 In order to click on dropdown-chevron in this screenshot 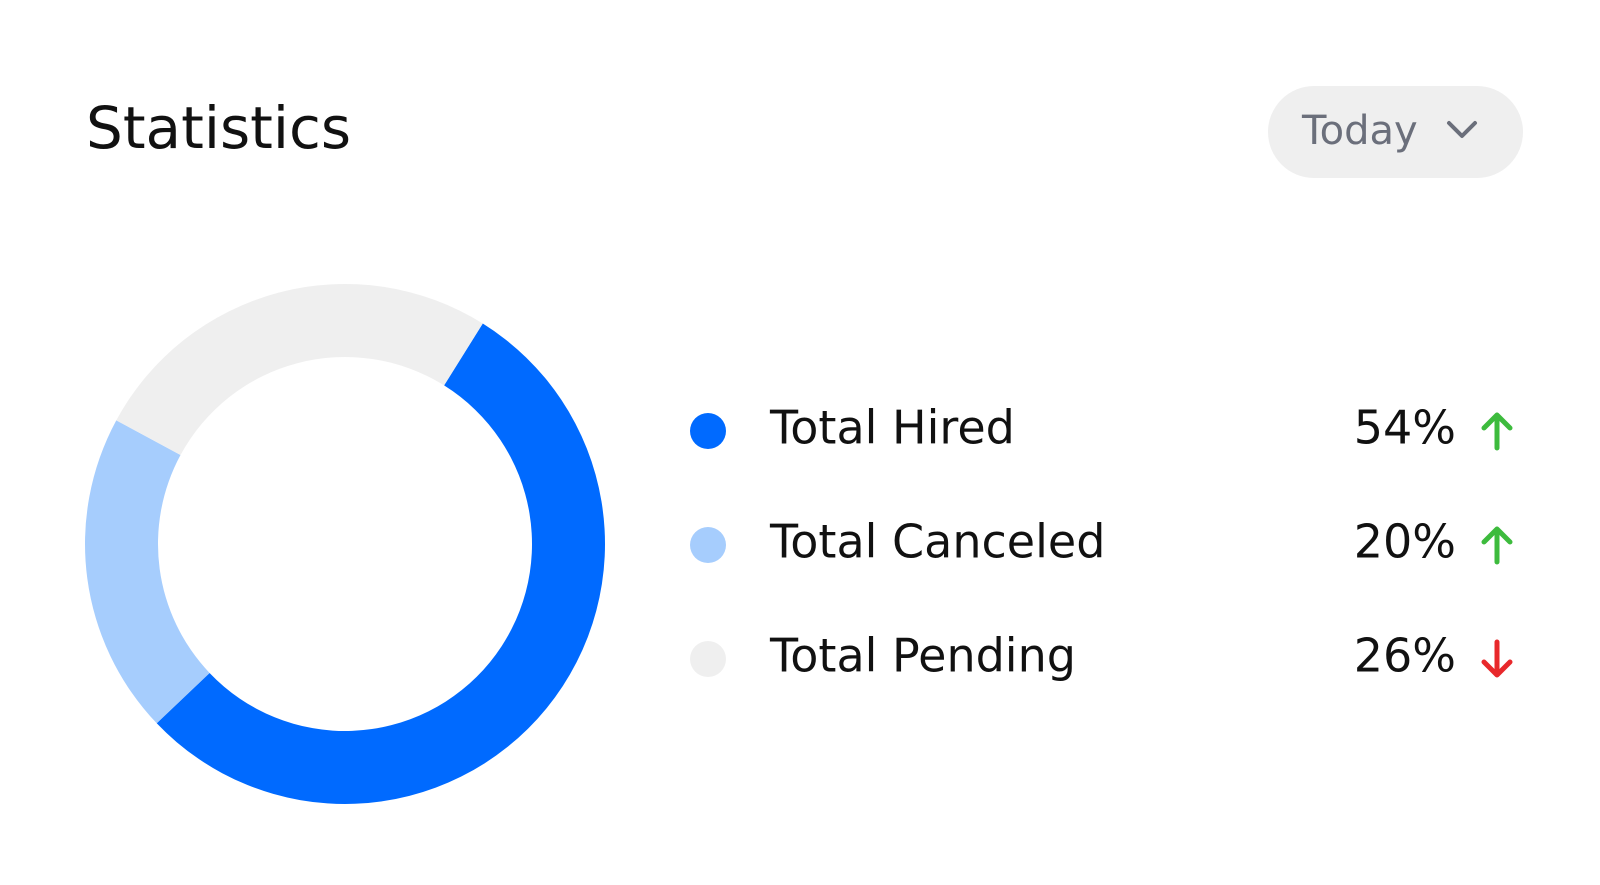, I will do `click(1462, 129)`.